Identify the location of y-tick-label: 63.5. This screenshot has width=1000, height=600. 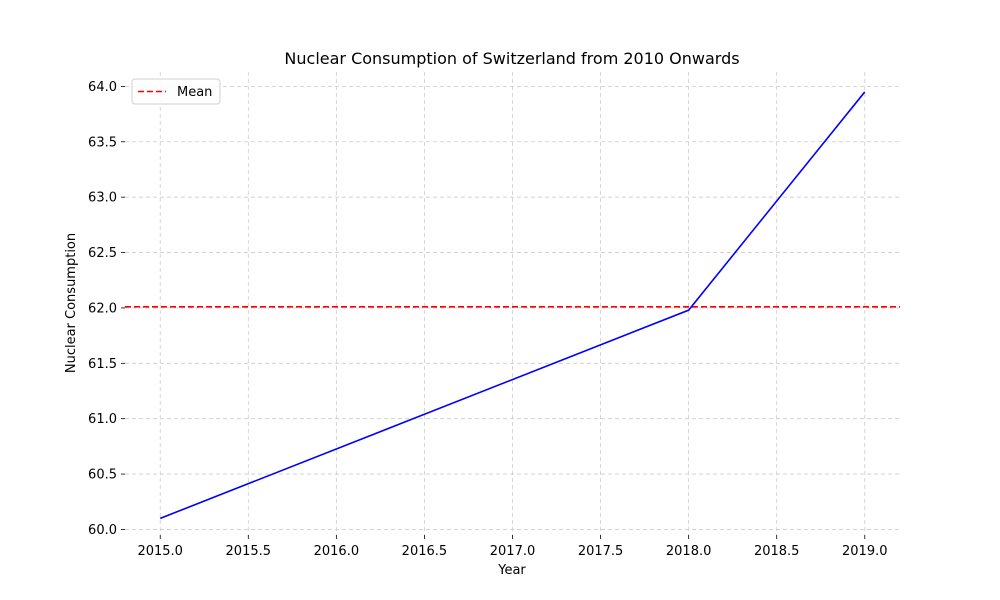
(102, 142).